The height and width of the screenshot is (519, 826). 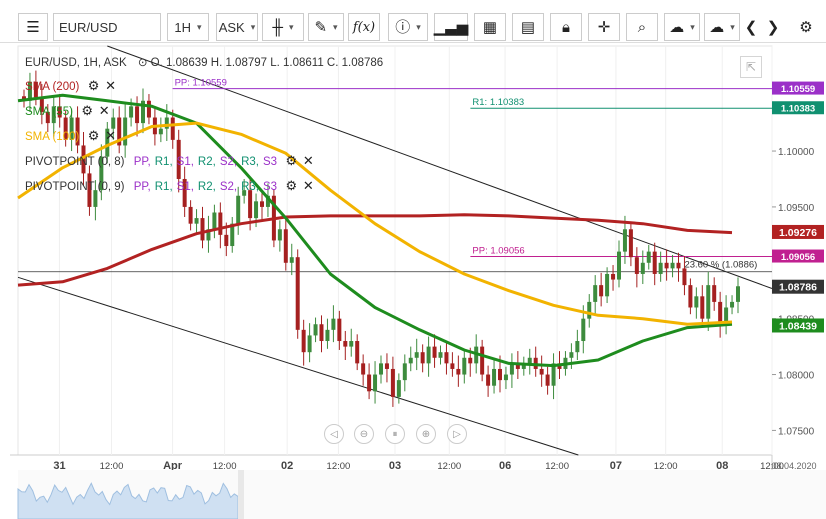 I want to click on draw-button: ✎ ▾, so click(x=326, y=27).